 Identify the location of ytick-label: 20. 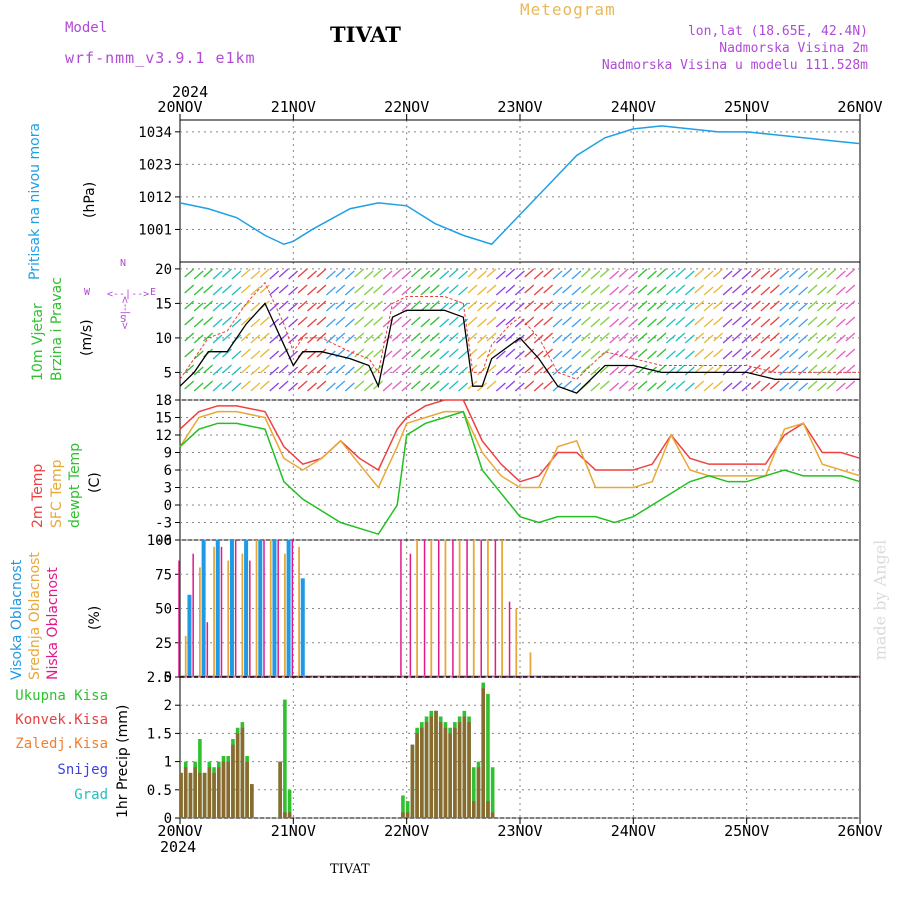
(163, 270).